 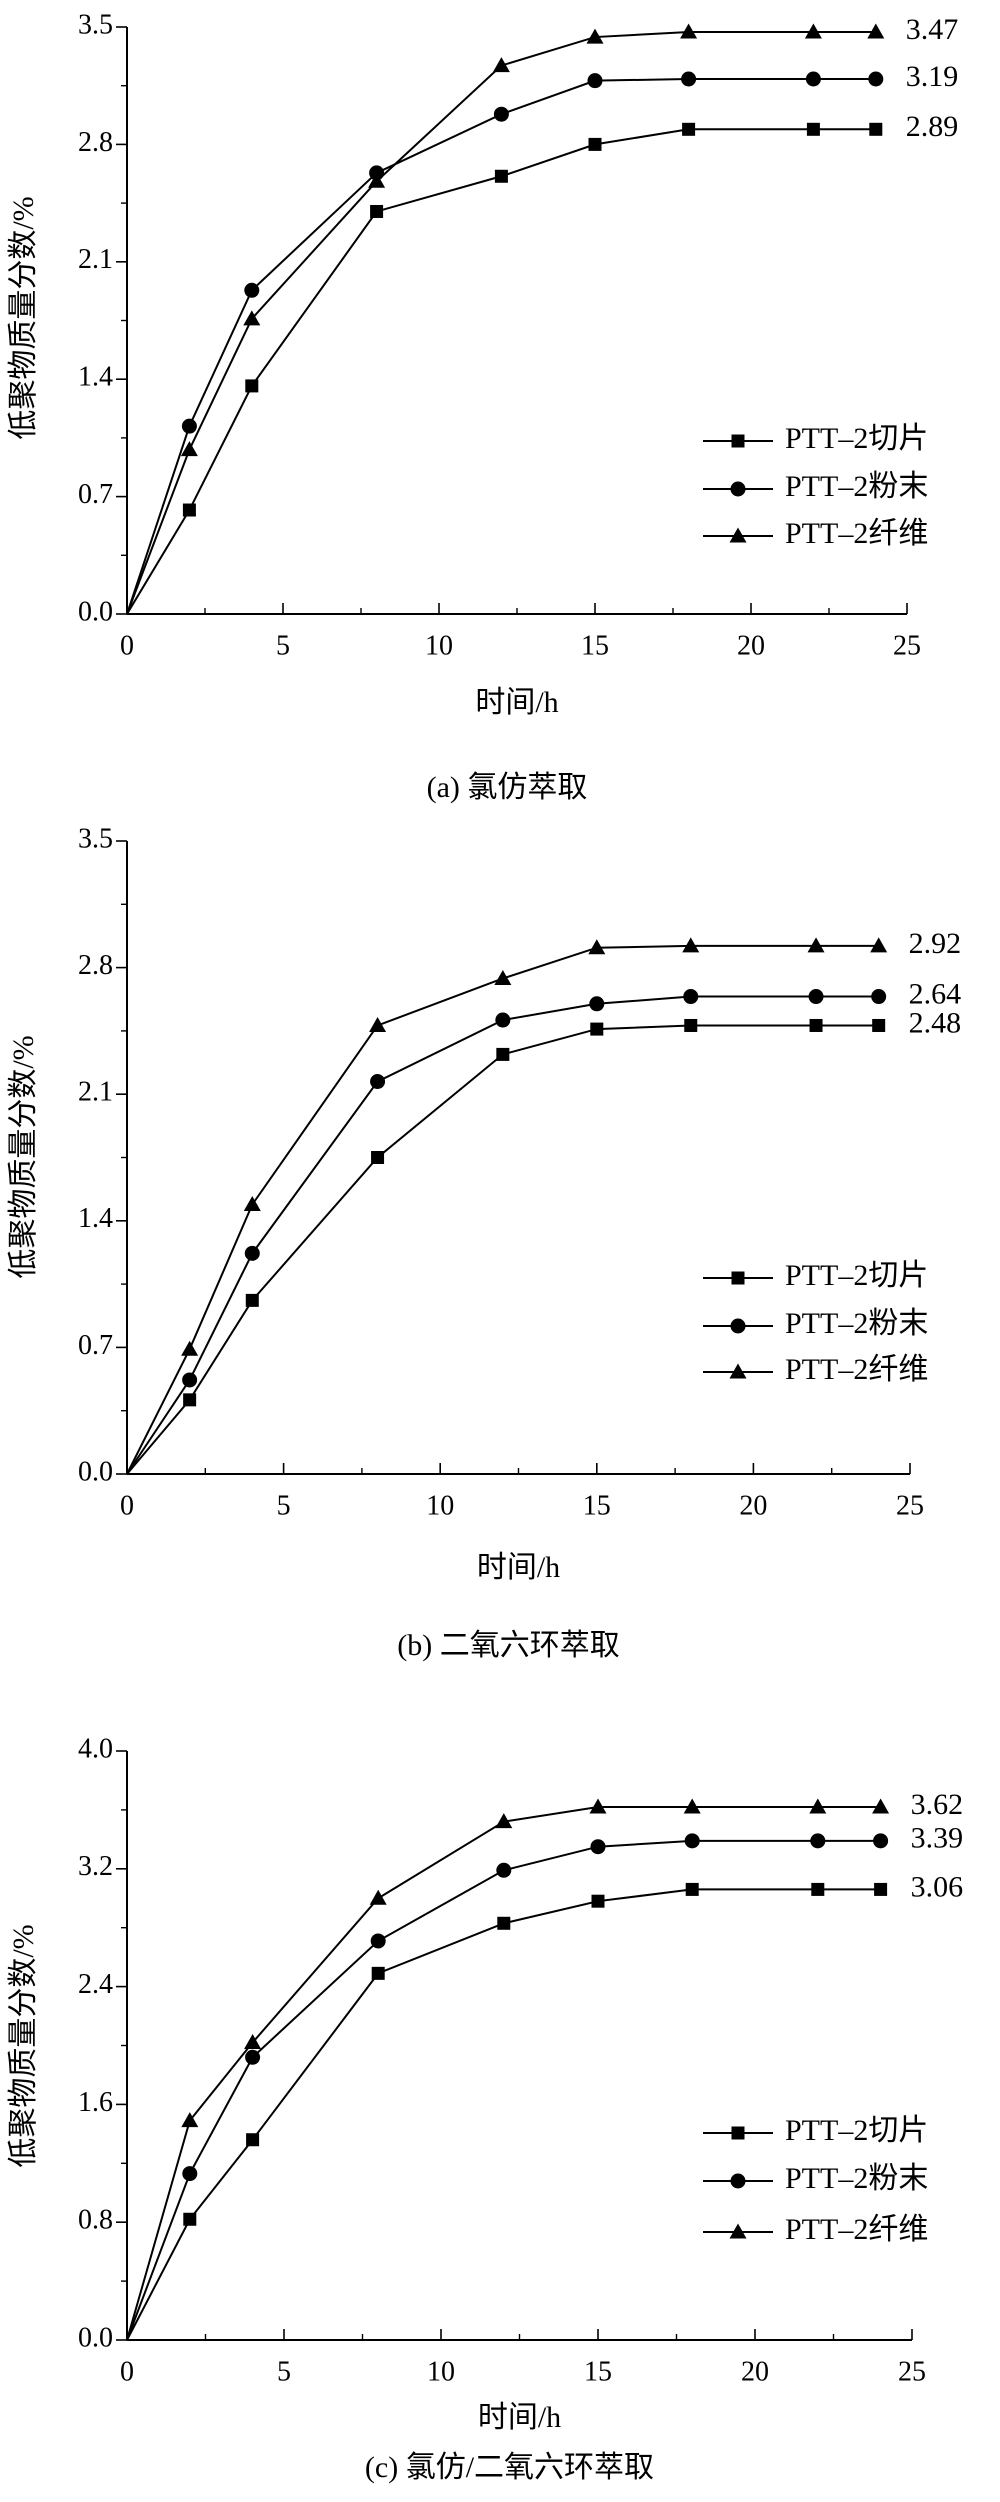 What do you see at coordinates (932, 29) in the screenshot?
I see `end-value-label: 3.47` at bounding box center [932, 29].